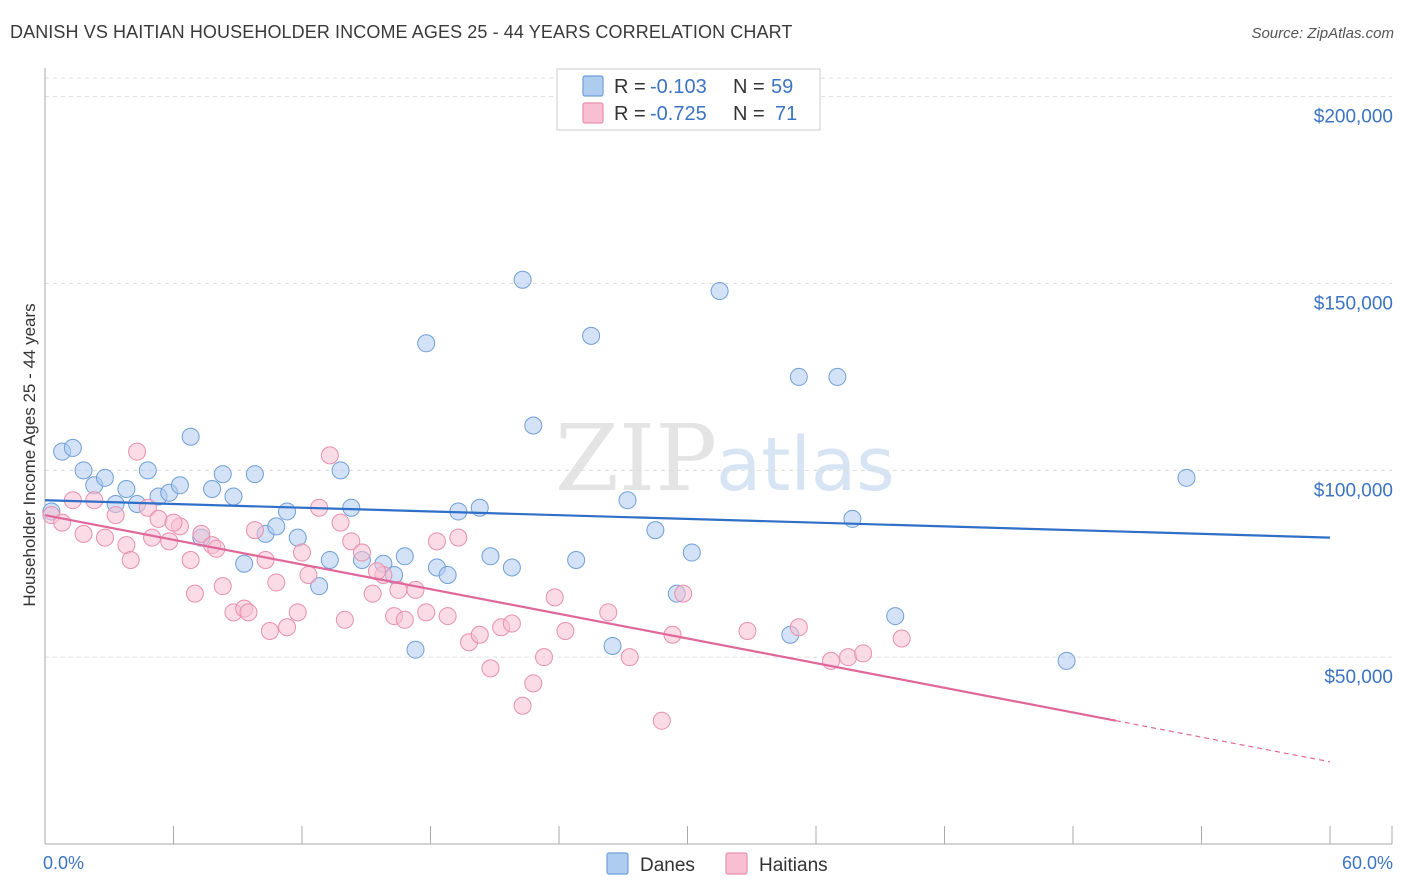  Describe the element at coordinates (687, 519) in the screenshot. I see `trend-line-danes` at that location.